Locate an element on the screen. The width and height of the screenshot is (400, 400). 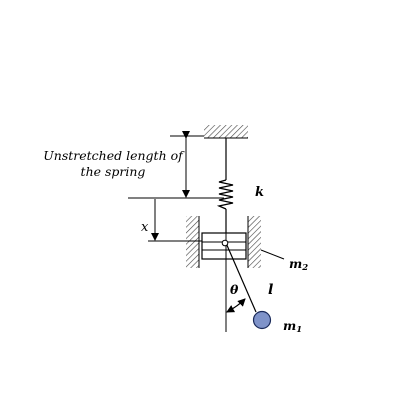
x-label: x is located at coordinates (145, 227).